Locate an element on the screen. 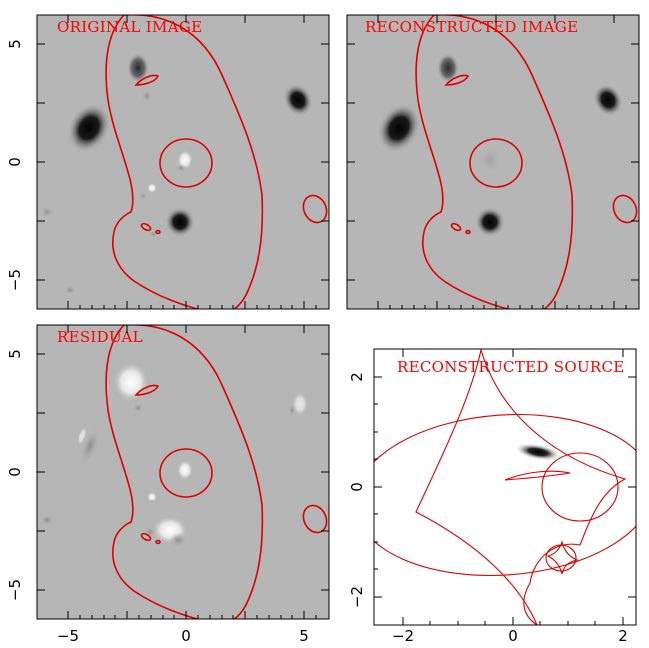  image-y-tick-labels-bottom: 5 0 −5 is located at coordinates (15, 475).